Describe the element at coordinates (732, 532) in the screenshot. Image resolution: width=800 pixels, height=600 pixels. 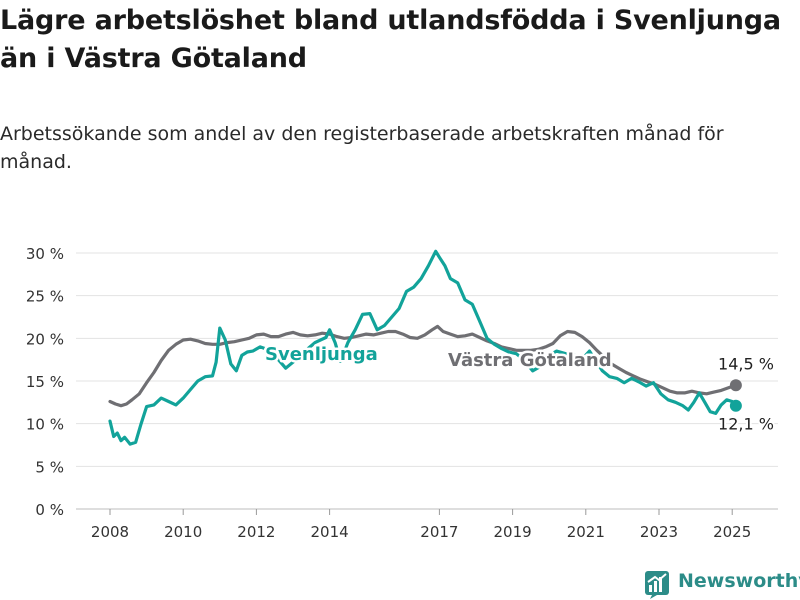
I see `x-tick-label: 2025` at that location.